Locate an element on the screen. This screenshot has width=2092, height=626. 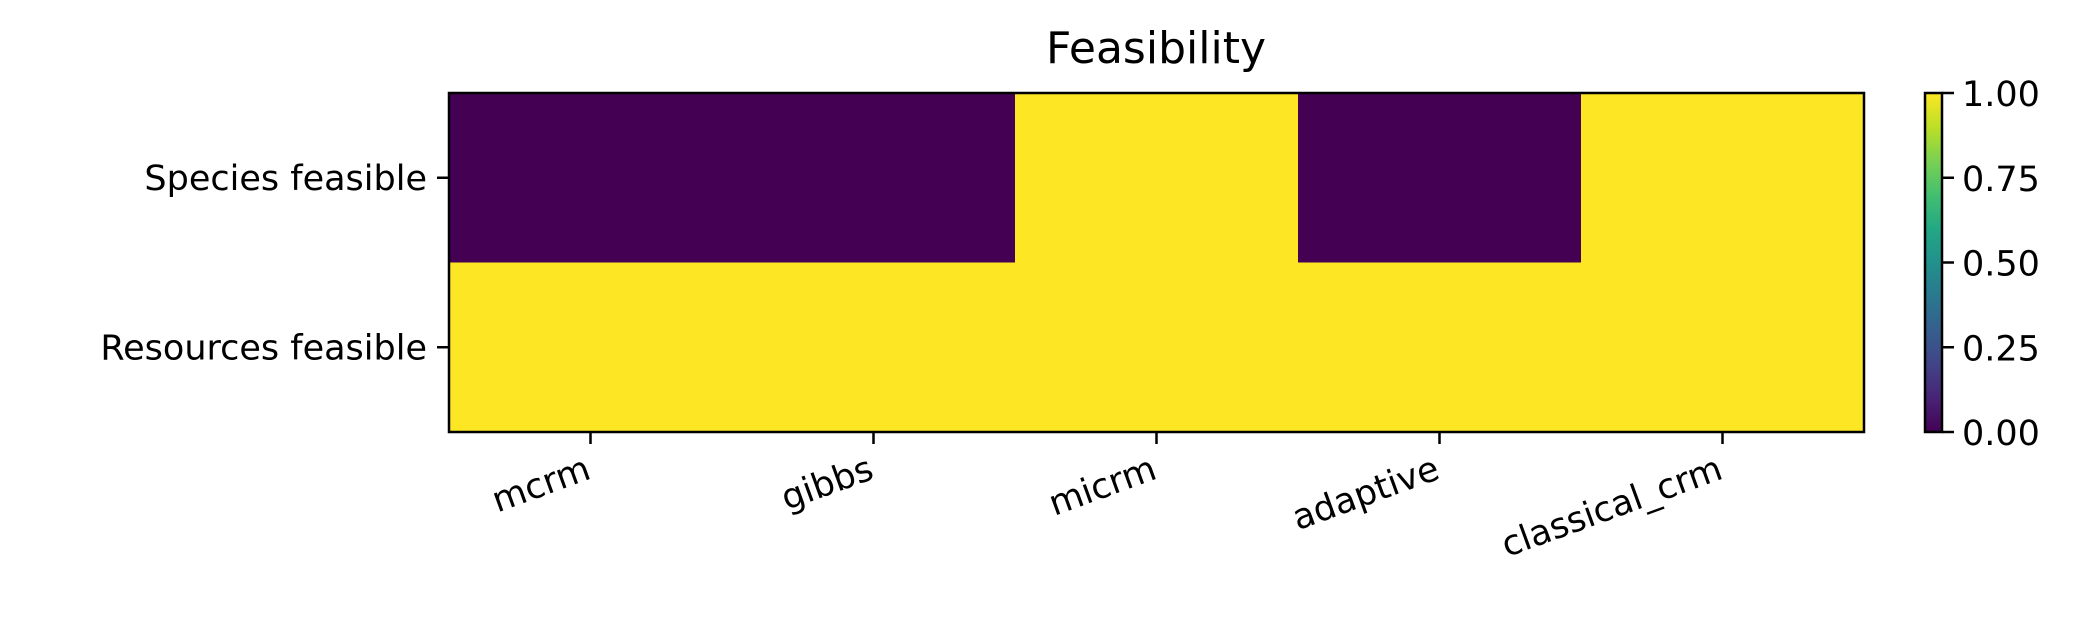
colorbar-tick-label: 0.25 is located at coordinates (2001, 349).